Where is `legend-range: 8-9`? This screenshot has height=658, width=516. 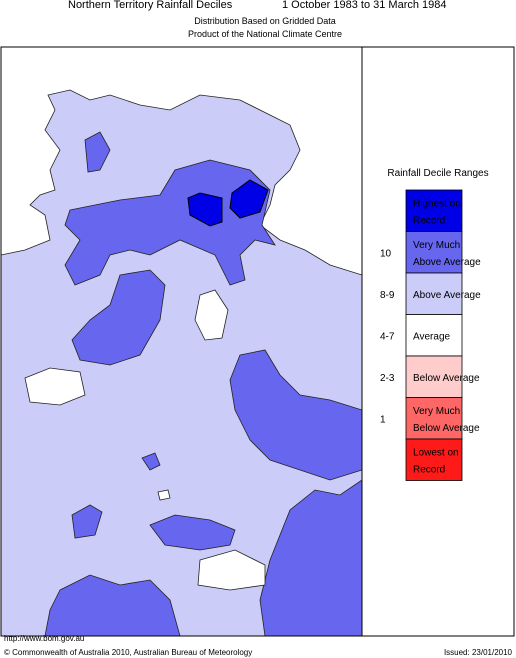 legend-range: 8-9 is located at coordinates (387, 295).